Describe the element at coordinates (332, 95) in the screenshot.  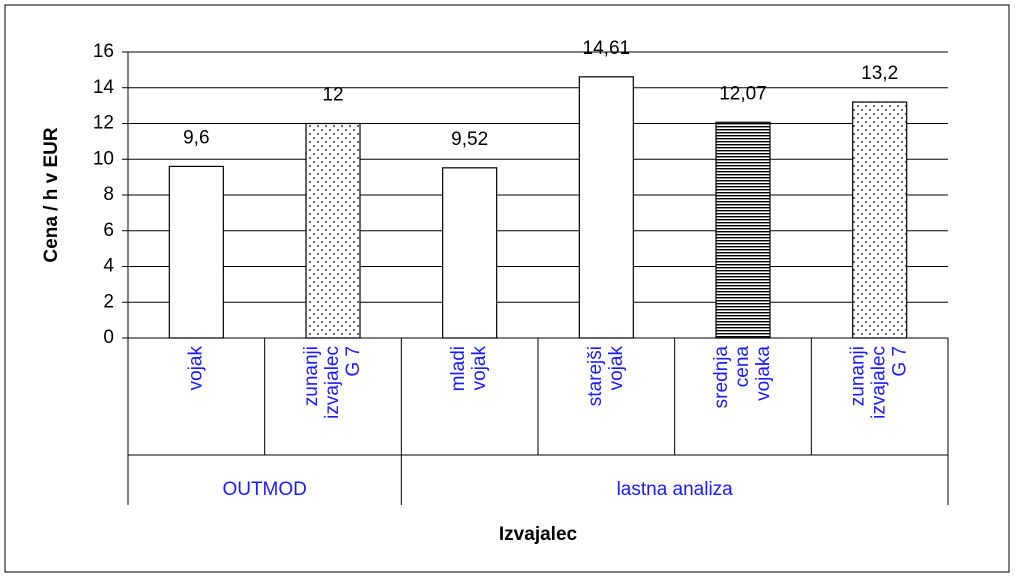
I see `value-label: 12` at that location.